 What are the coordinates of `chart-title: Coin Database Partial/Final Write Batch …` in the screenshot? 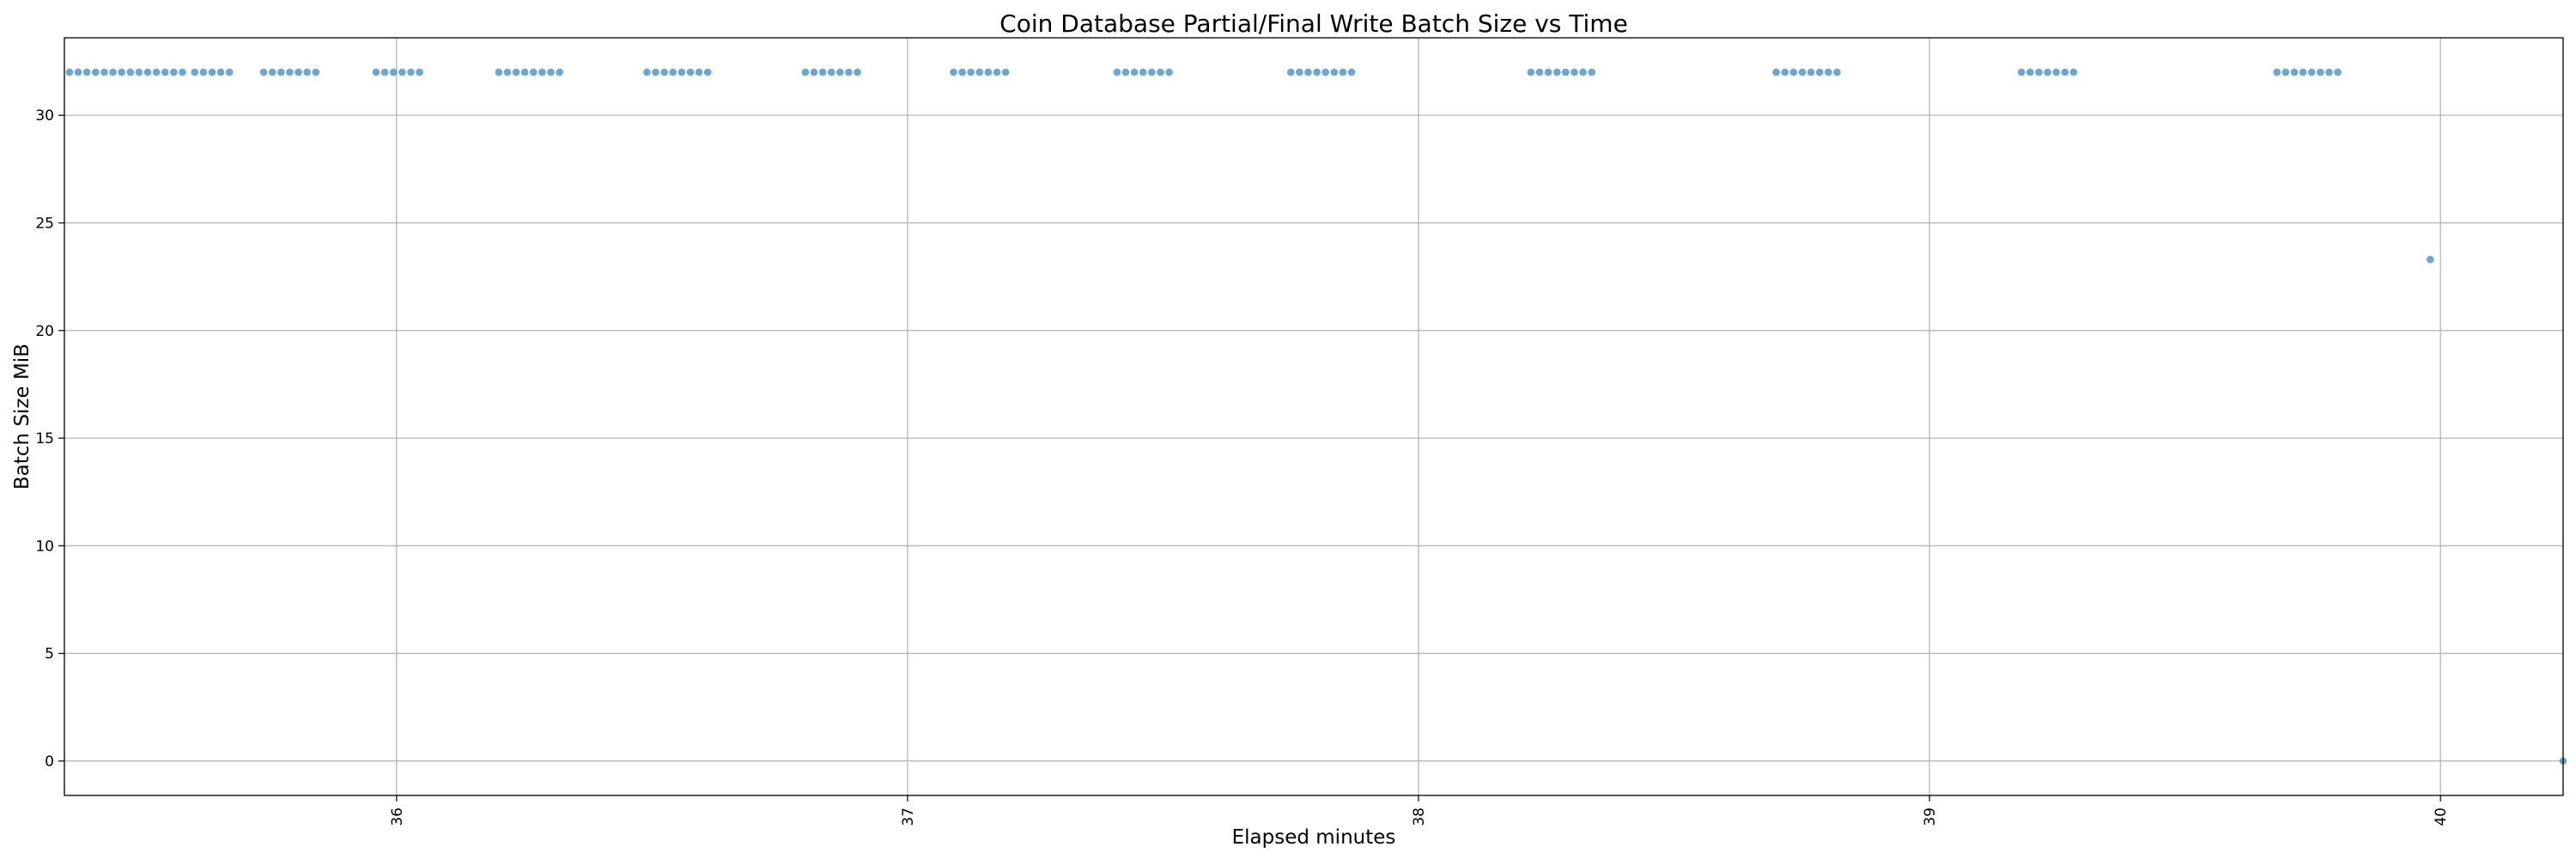 It's located at (1313, 24).